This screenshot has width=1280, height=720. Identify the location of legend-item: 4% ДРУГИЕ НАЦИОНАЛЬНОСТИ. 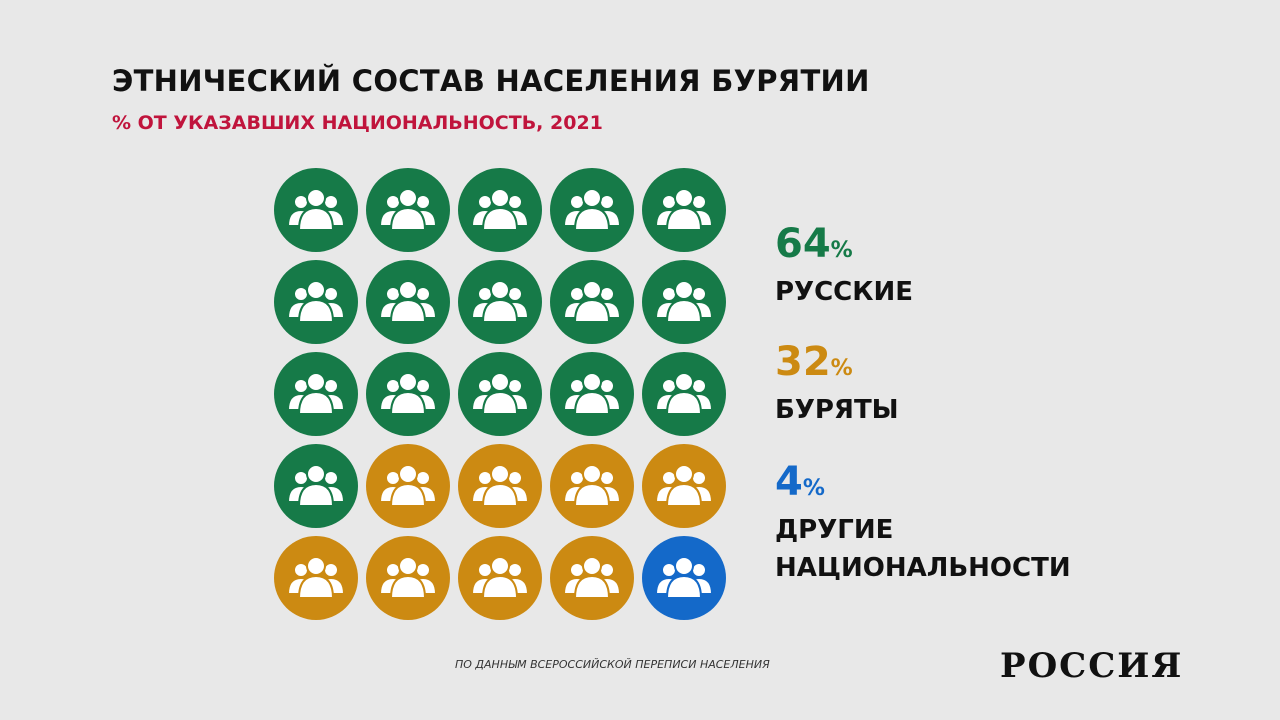
(940, 523).